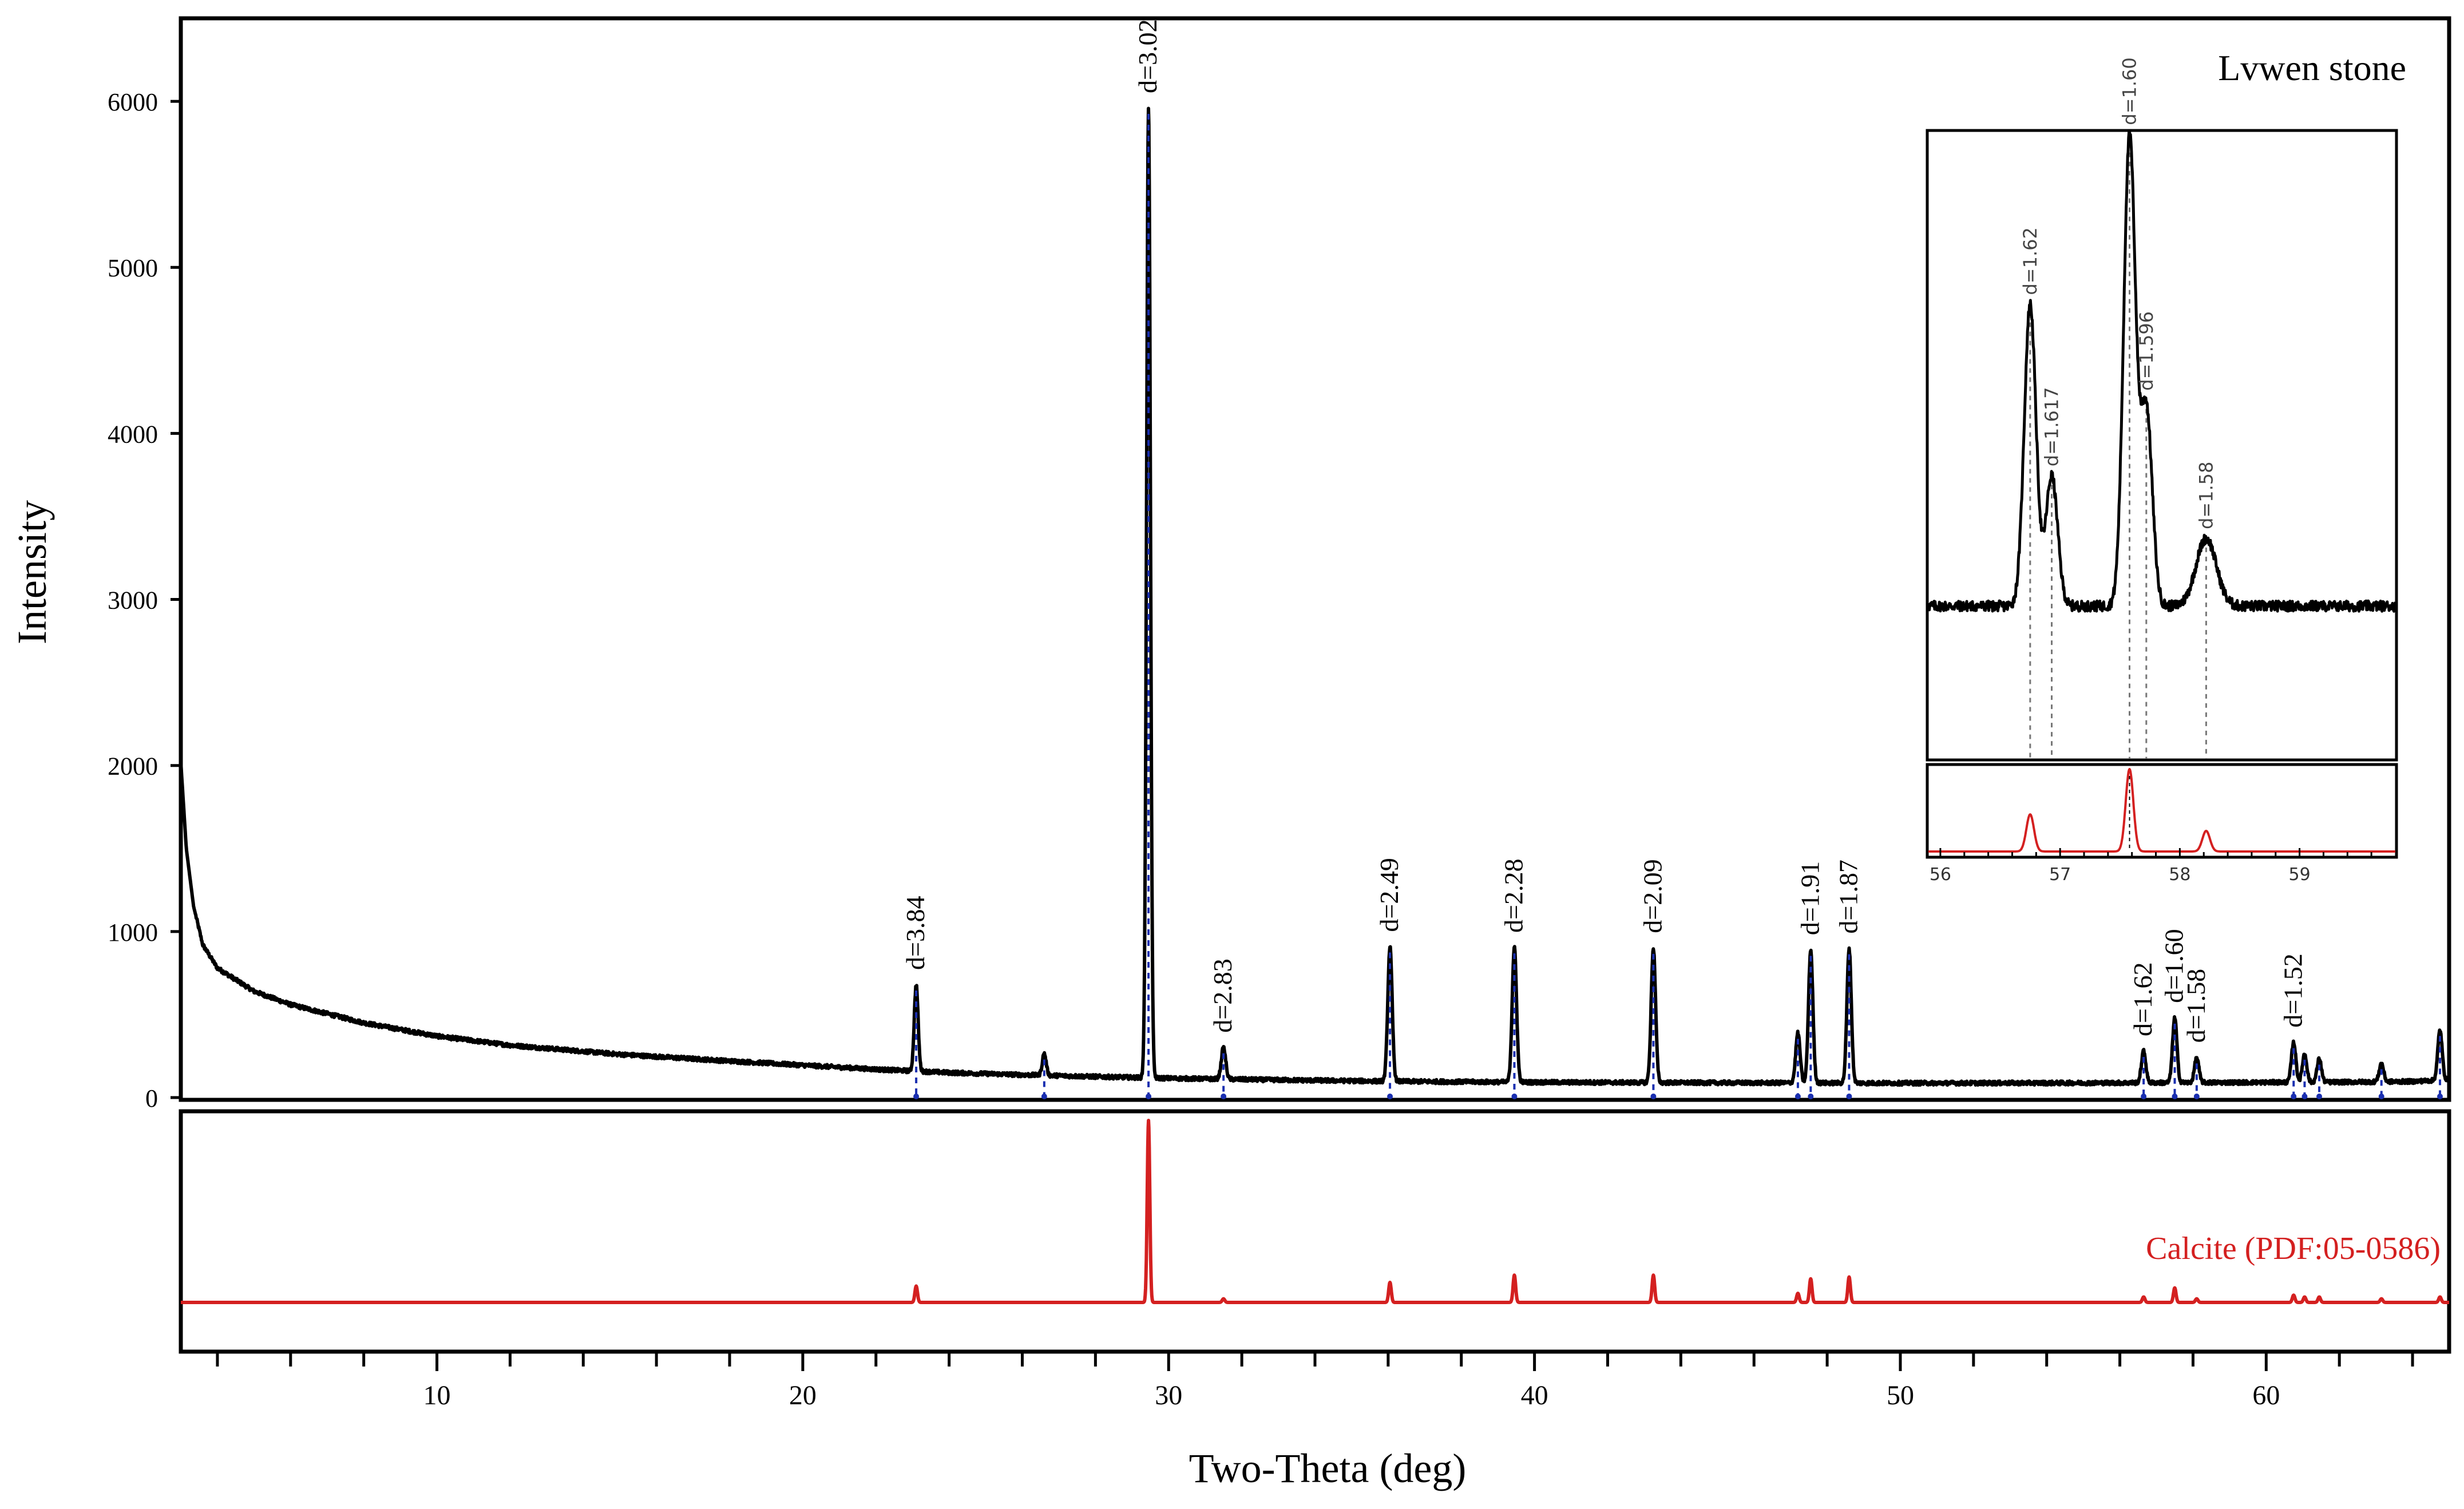  I want to click on sample-label: Lvwen stone, so click(2312, 67).